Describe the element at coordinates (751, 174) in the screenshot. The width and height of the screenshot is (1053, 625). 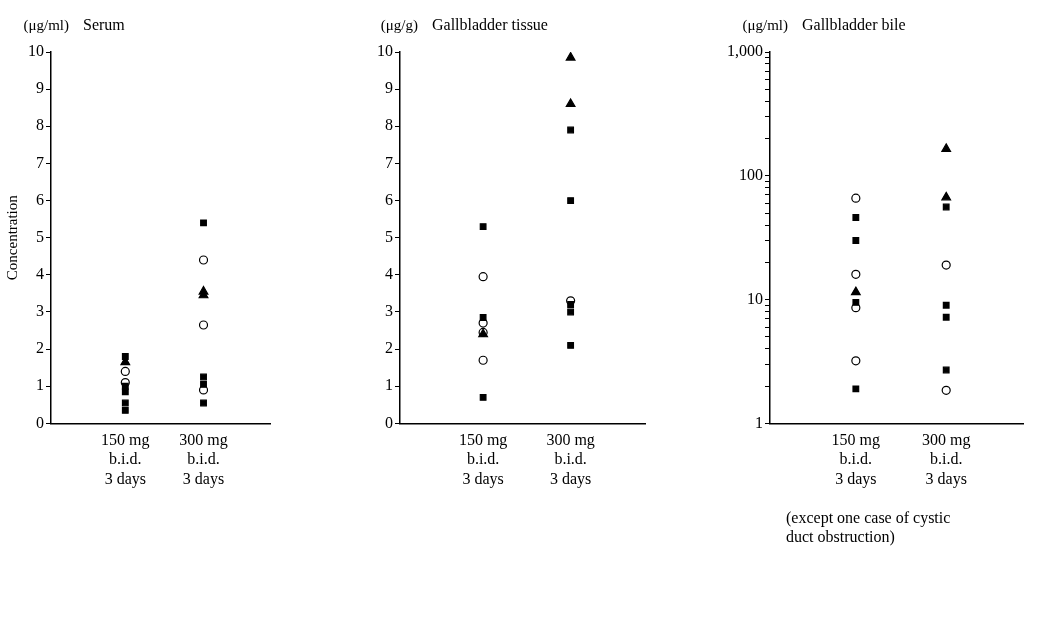
I see `y-tick-label: 100` at that location.